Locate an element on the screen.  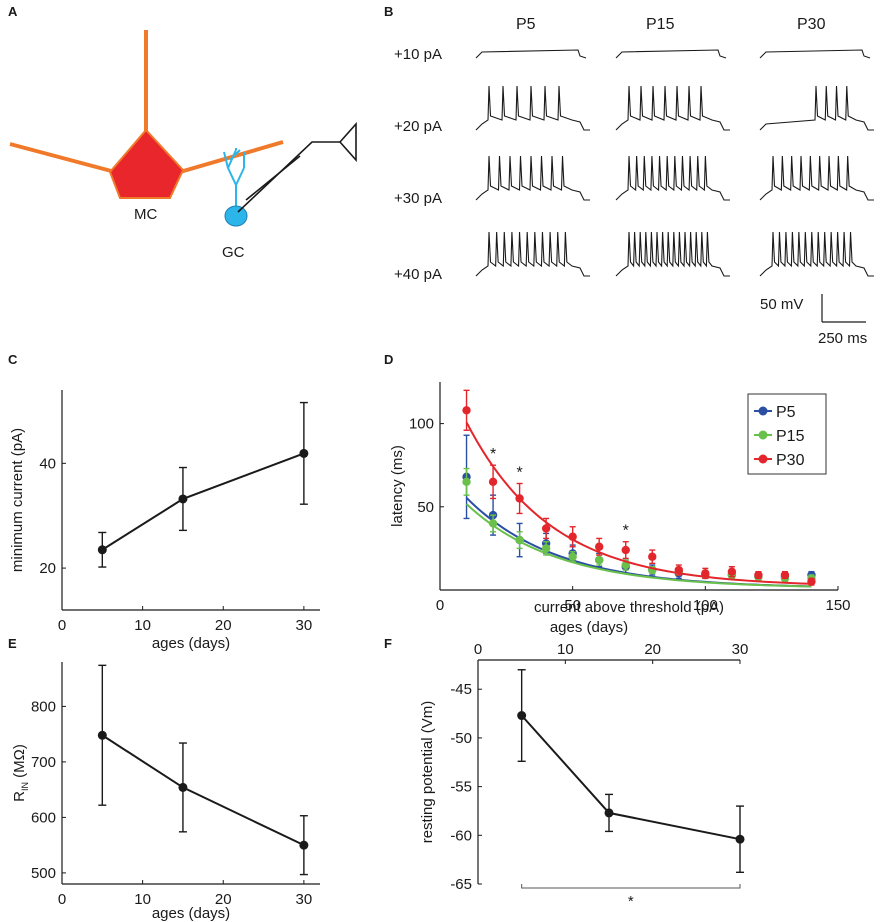
gc-label: GC is located at coordinates (233, 252).